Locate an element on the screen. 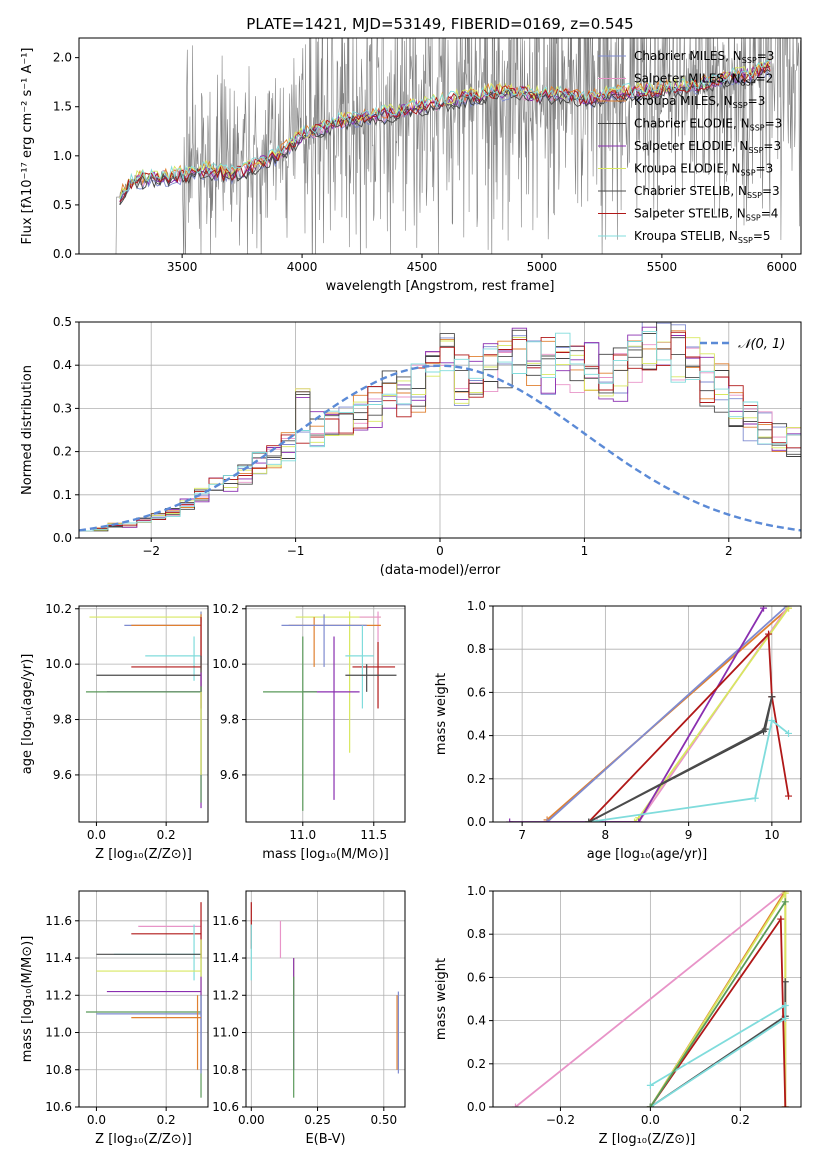 This screenshot has width=819, height=1170. x-tick-label: 0.50 is located at coordinates (383, 1120).